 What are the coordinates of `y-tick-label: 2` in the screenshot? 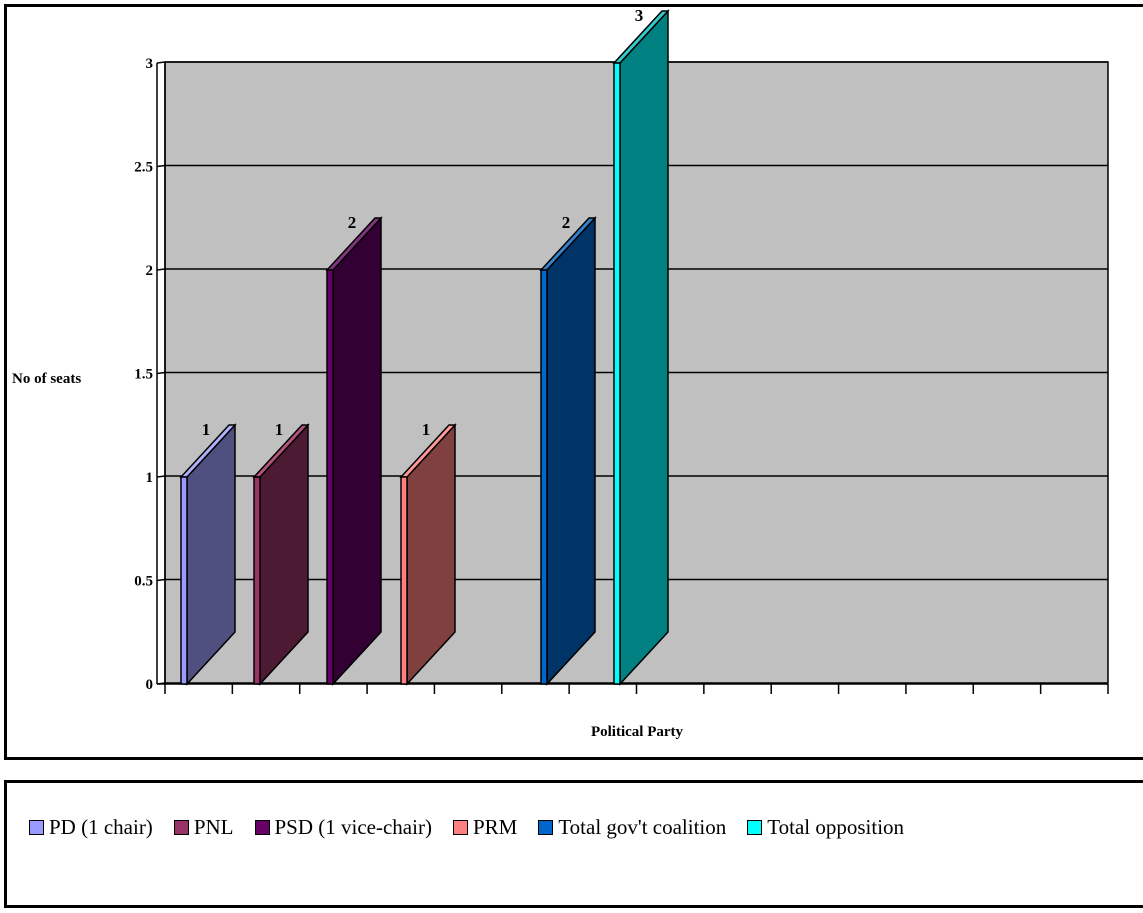 It's located at (150, 271).